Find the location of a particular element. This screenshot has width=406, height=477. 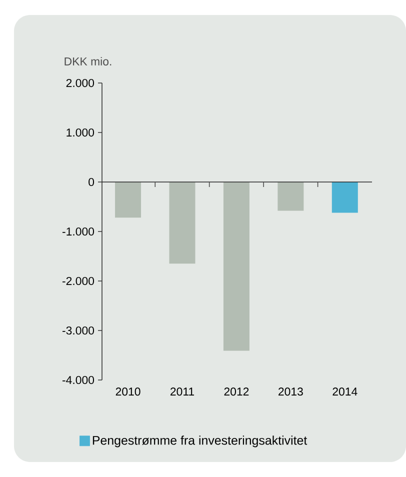

x-tick-label: 2013 is located at coordinates (290, 392).